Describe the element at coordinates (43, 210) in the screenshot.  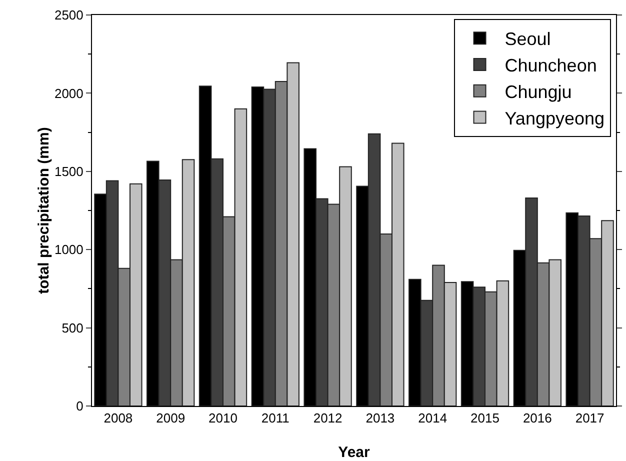
I see `y-axis-title: total precipitation (mm)` at that location.